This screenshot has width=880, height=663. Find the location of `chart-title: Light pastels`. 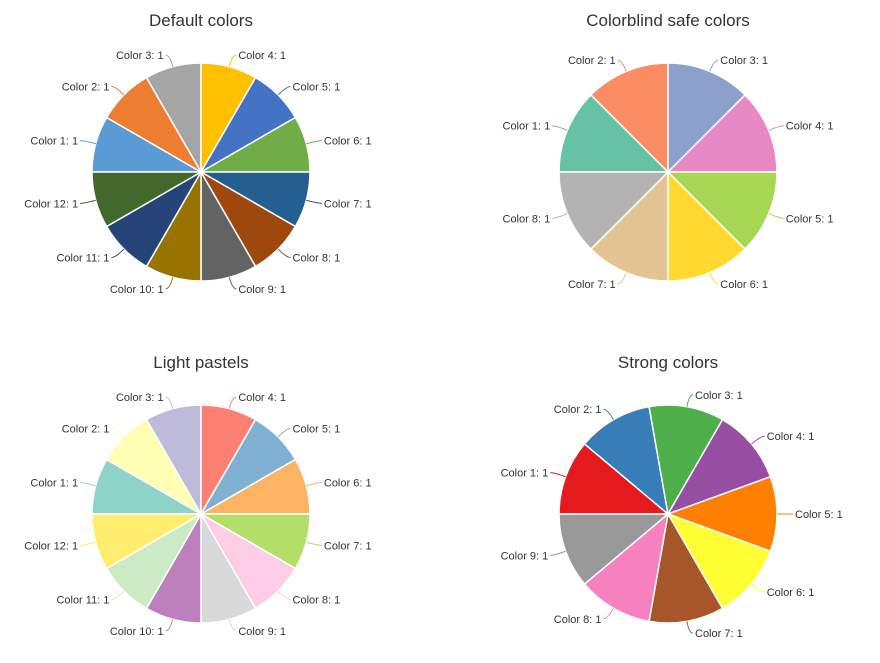

chart-title: Light pastels is located at coordinates (200, 362).